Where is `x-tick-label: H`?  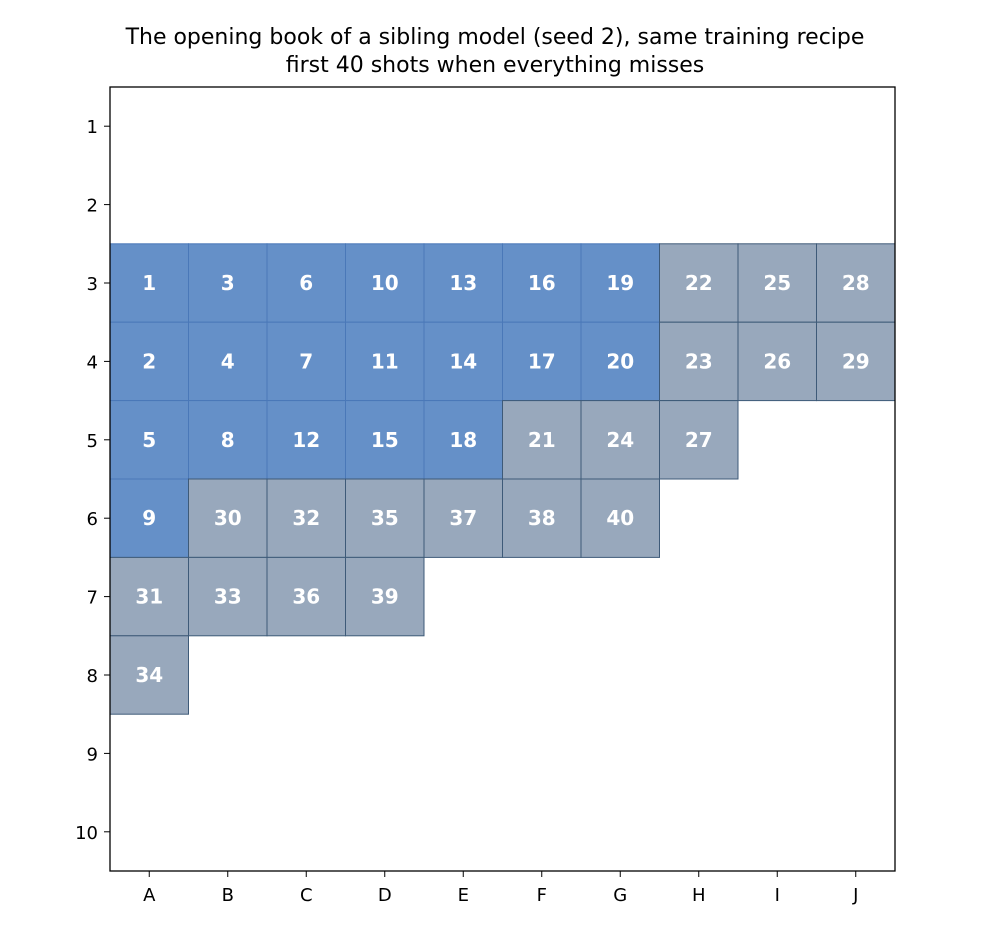
x-tick-label: H is located at coordinates (699, 895).